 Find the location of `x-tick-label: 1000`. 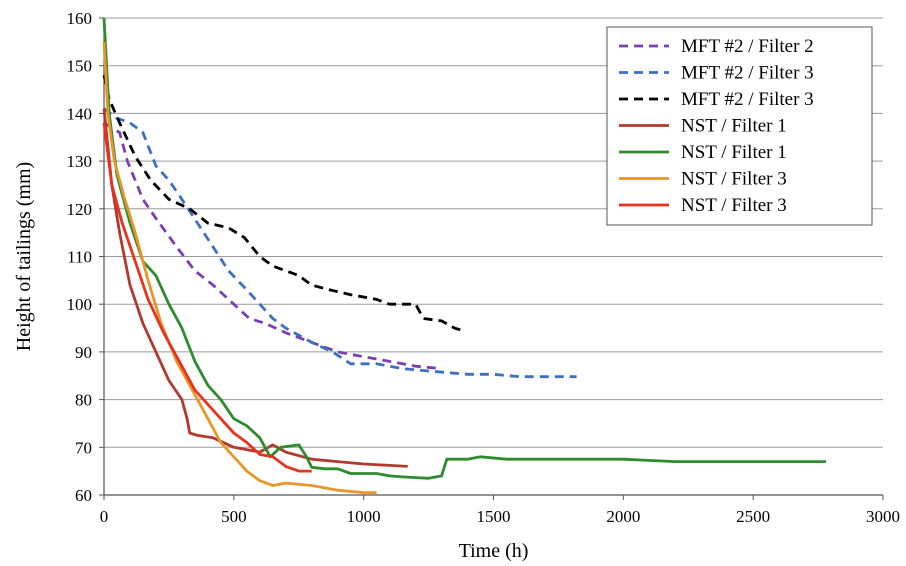

x-tick-label: 1000 is located at coordinates (364, 516).